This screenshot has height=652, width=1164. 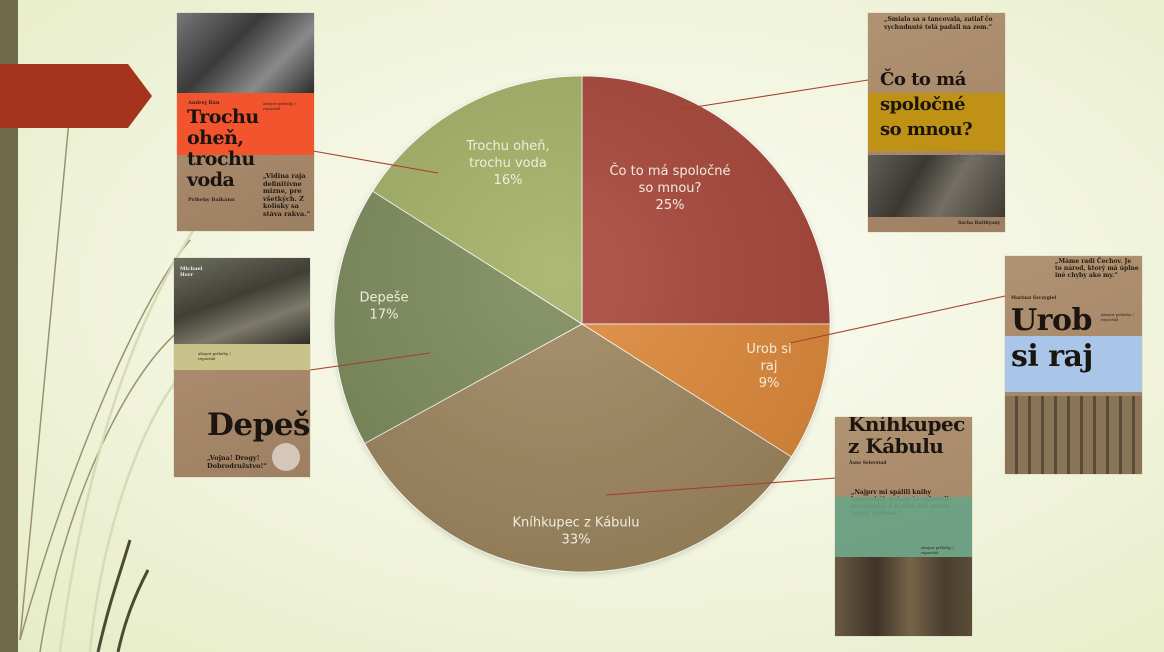 I want to click on cover-subtitle: Príbehy Balkánu, so click(x=211, y=200).